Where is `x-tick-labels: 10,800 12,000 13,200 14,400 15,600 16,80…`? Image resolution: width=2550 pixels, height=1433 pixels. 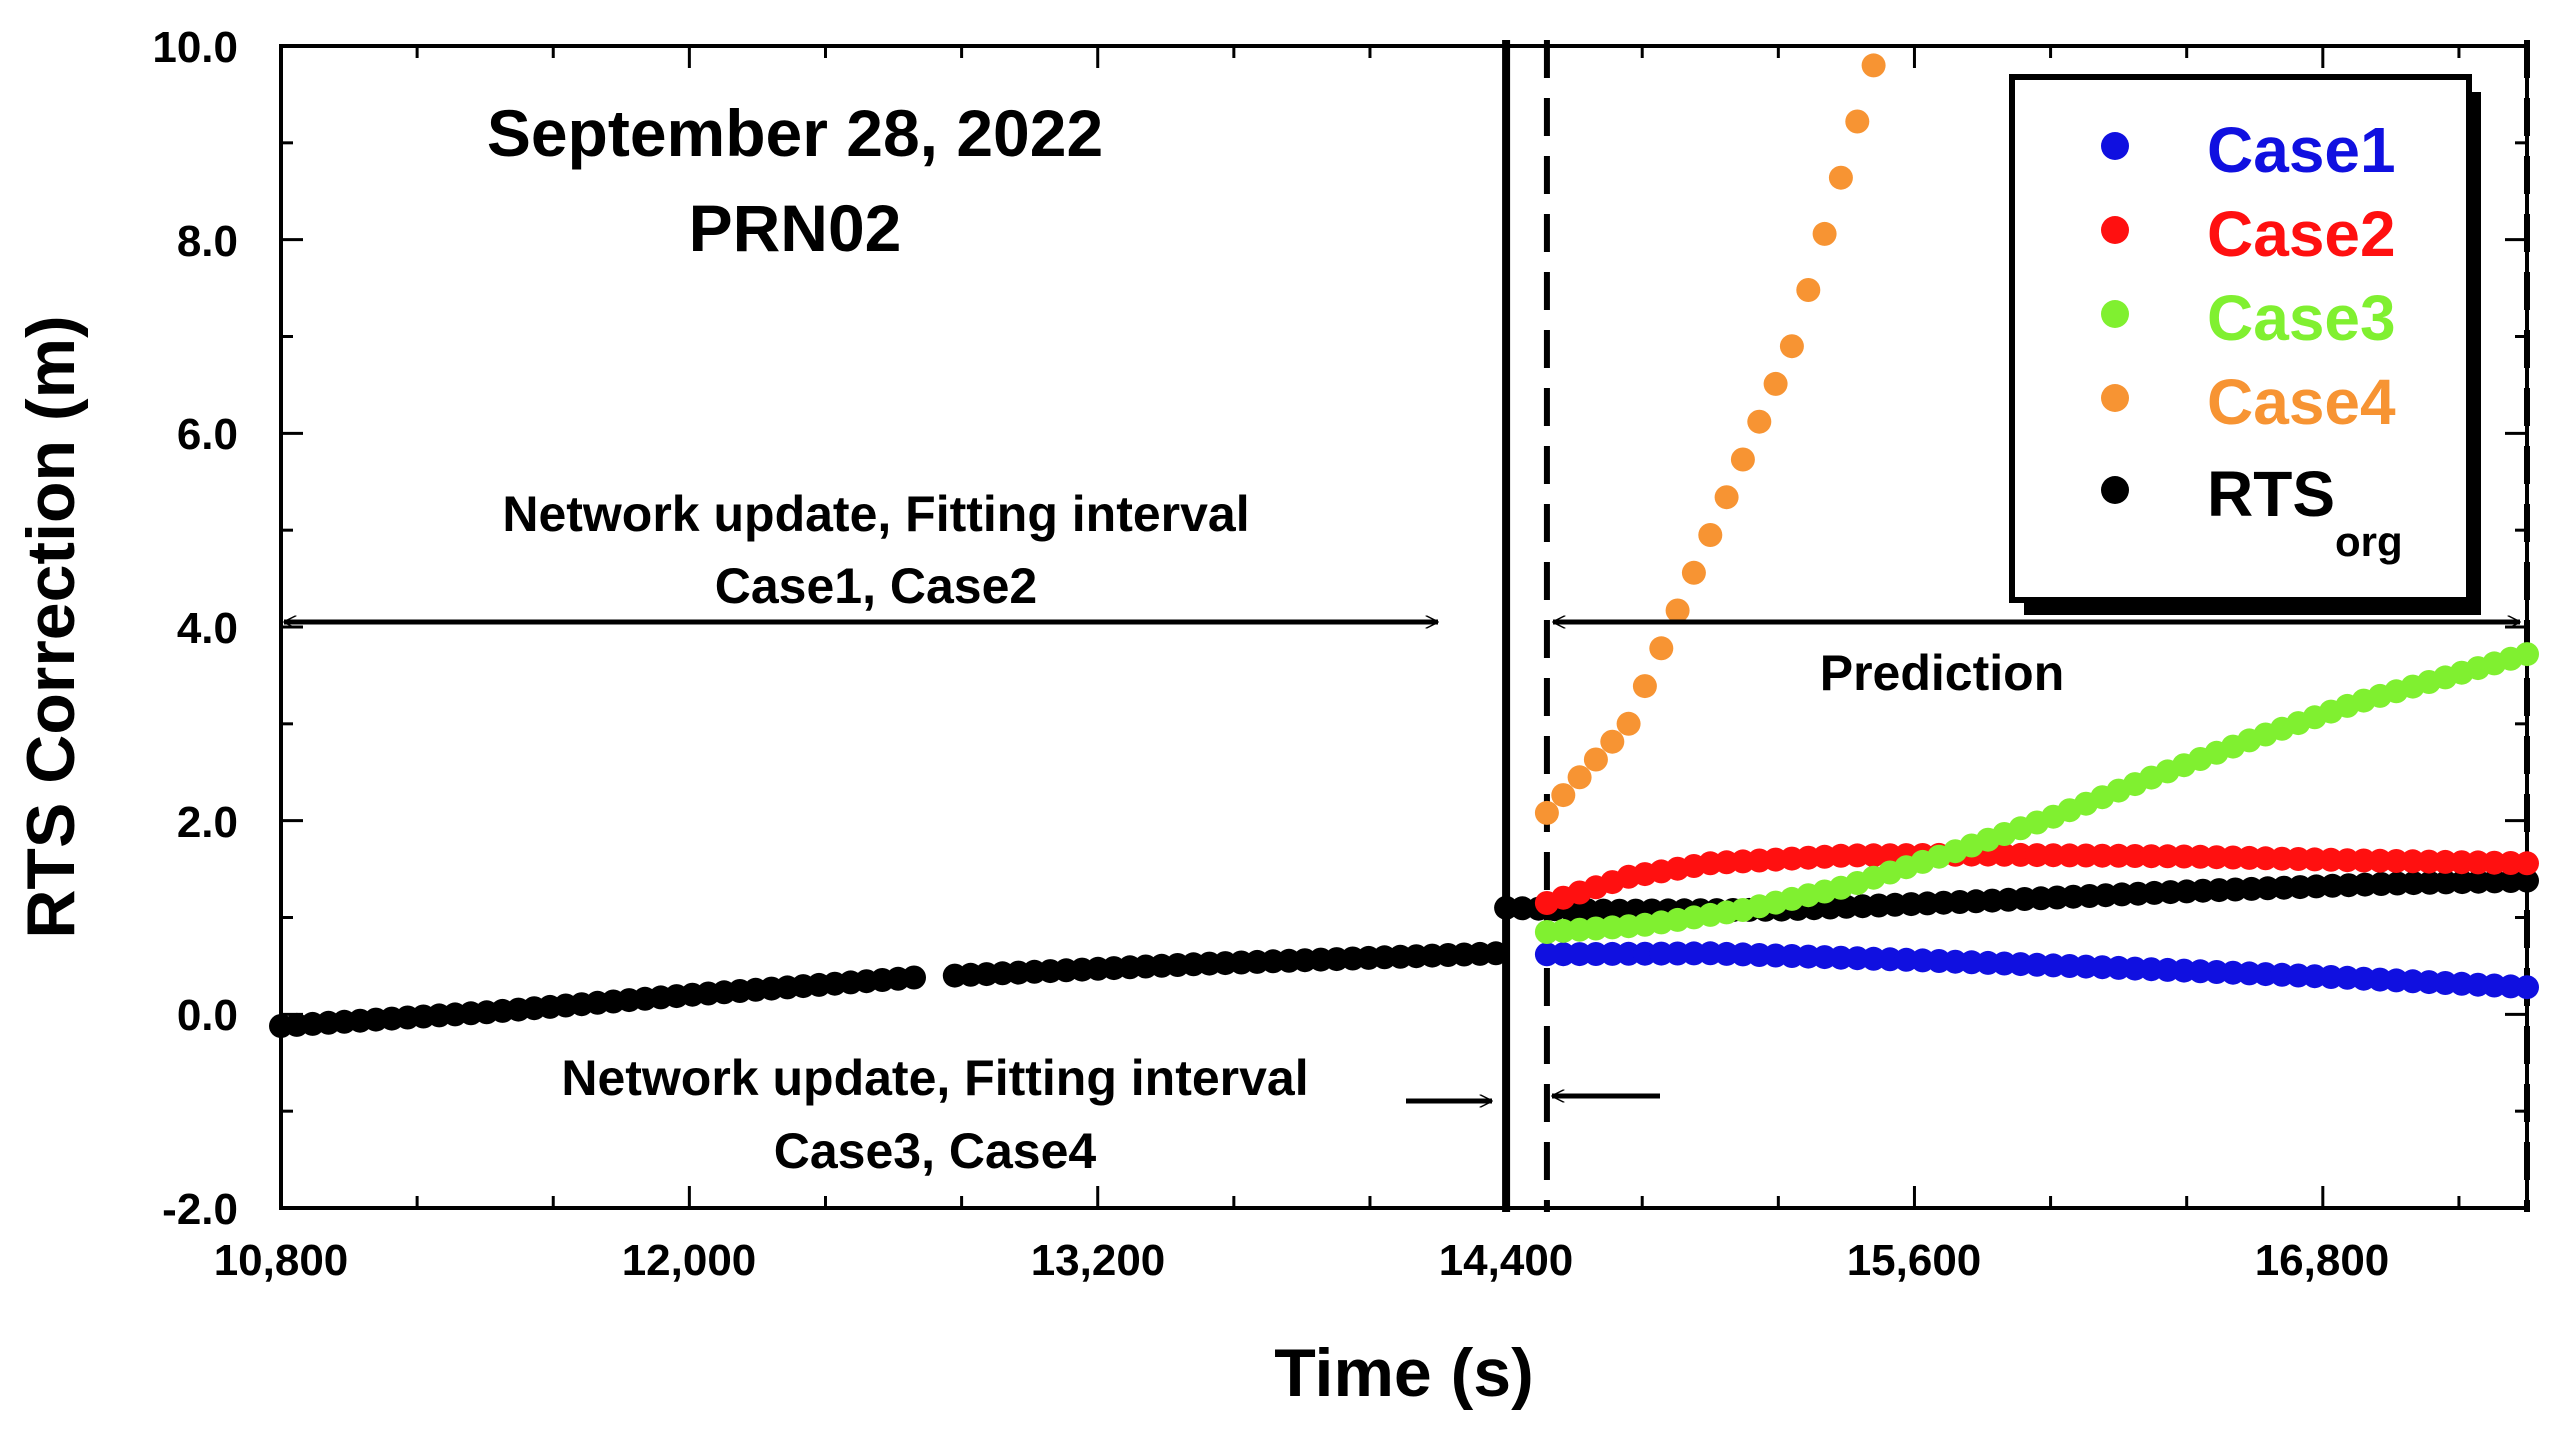
x-tick-labels: 10,800 12,000 13,200 14,400 15,600 16,80… is located at coordinates (1302, 1260).